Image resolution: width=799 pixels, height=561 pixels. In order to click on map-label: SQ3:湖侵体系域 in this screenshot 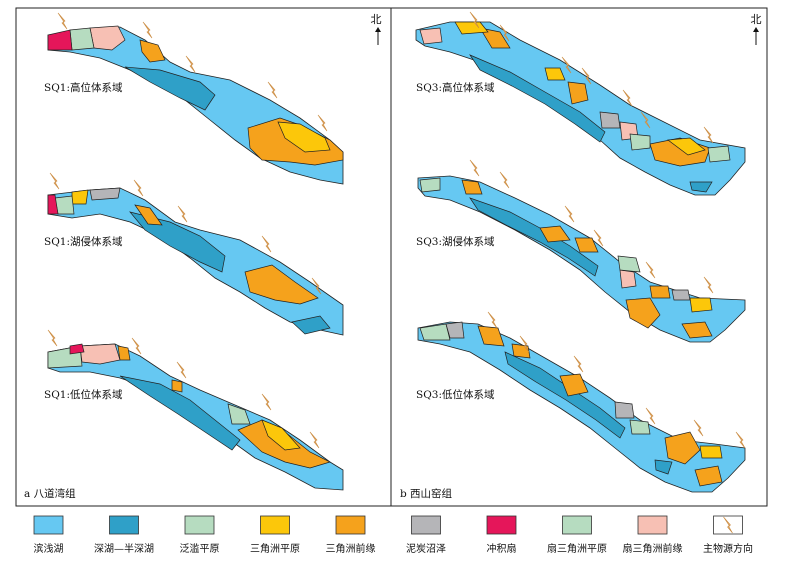, I will do `click(455, 241)`.